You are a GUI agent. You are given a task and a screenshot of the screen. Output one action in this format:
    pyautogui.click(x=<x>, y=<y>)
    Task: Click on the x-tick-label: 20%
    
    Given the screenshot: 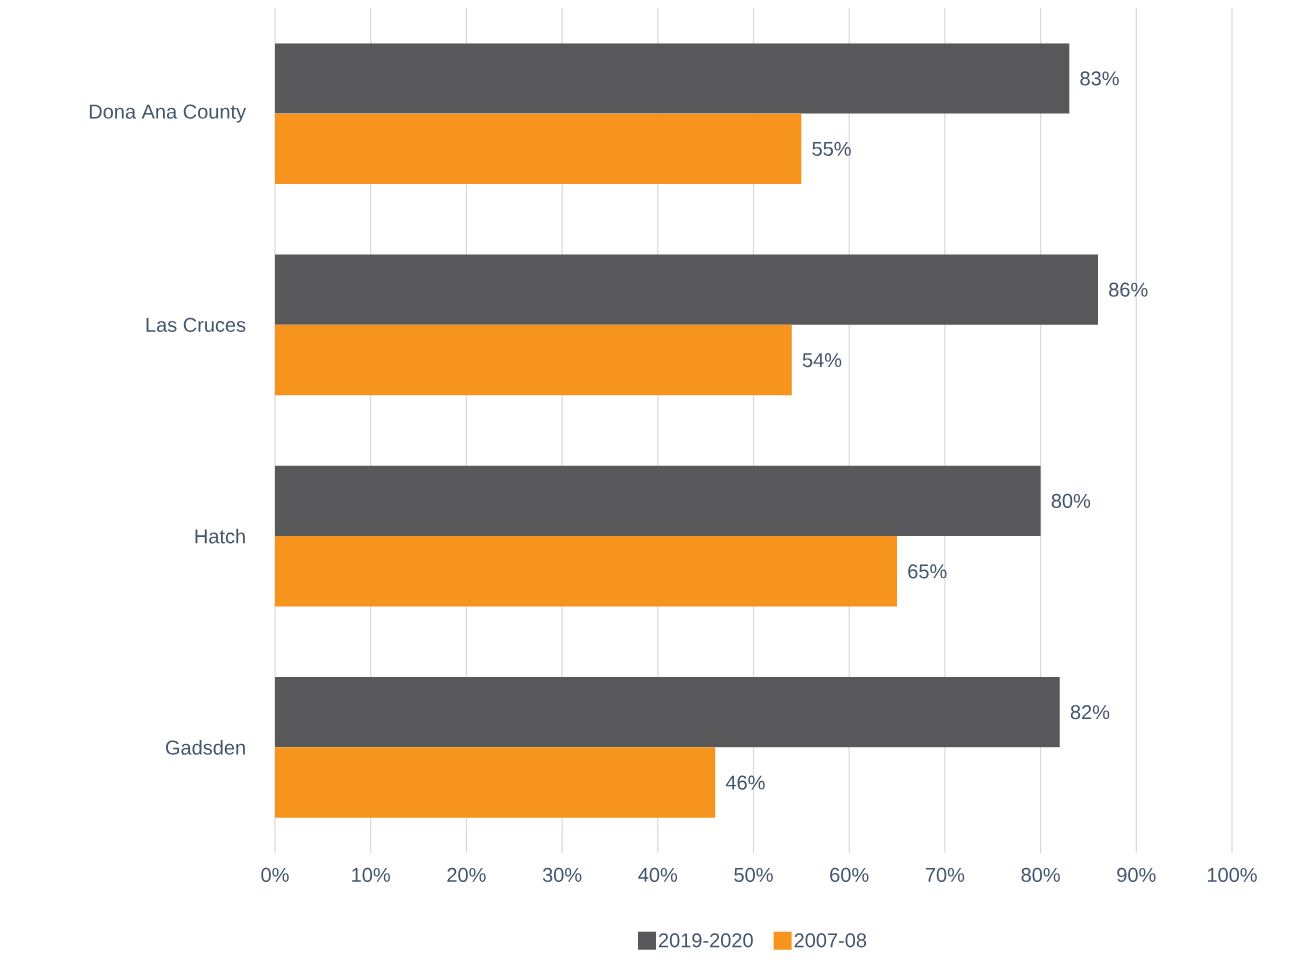 What is the action you would take?
    pyautogui.click(x=466, y=875)
    